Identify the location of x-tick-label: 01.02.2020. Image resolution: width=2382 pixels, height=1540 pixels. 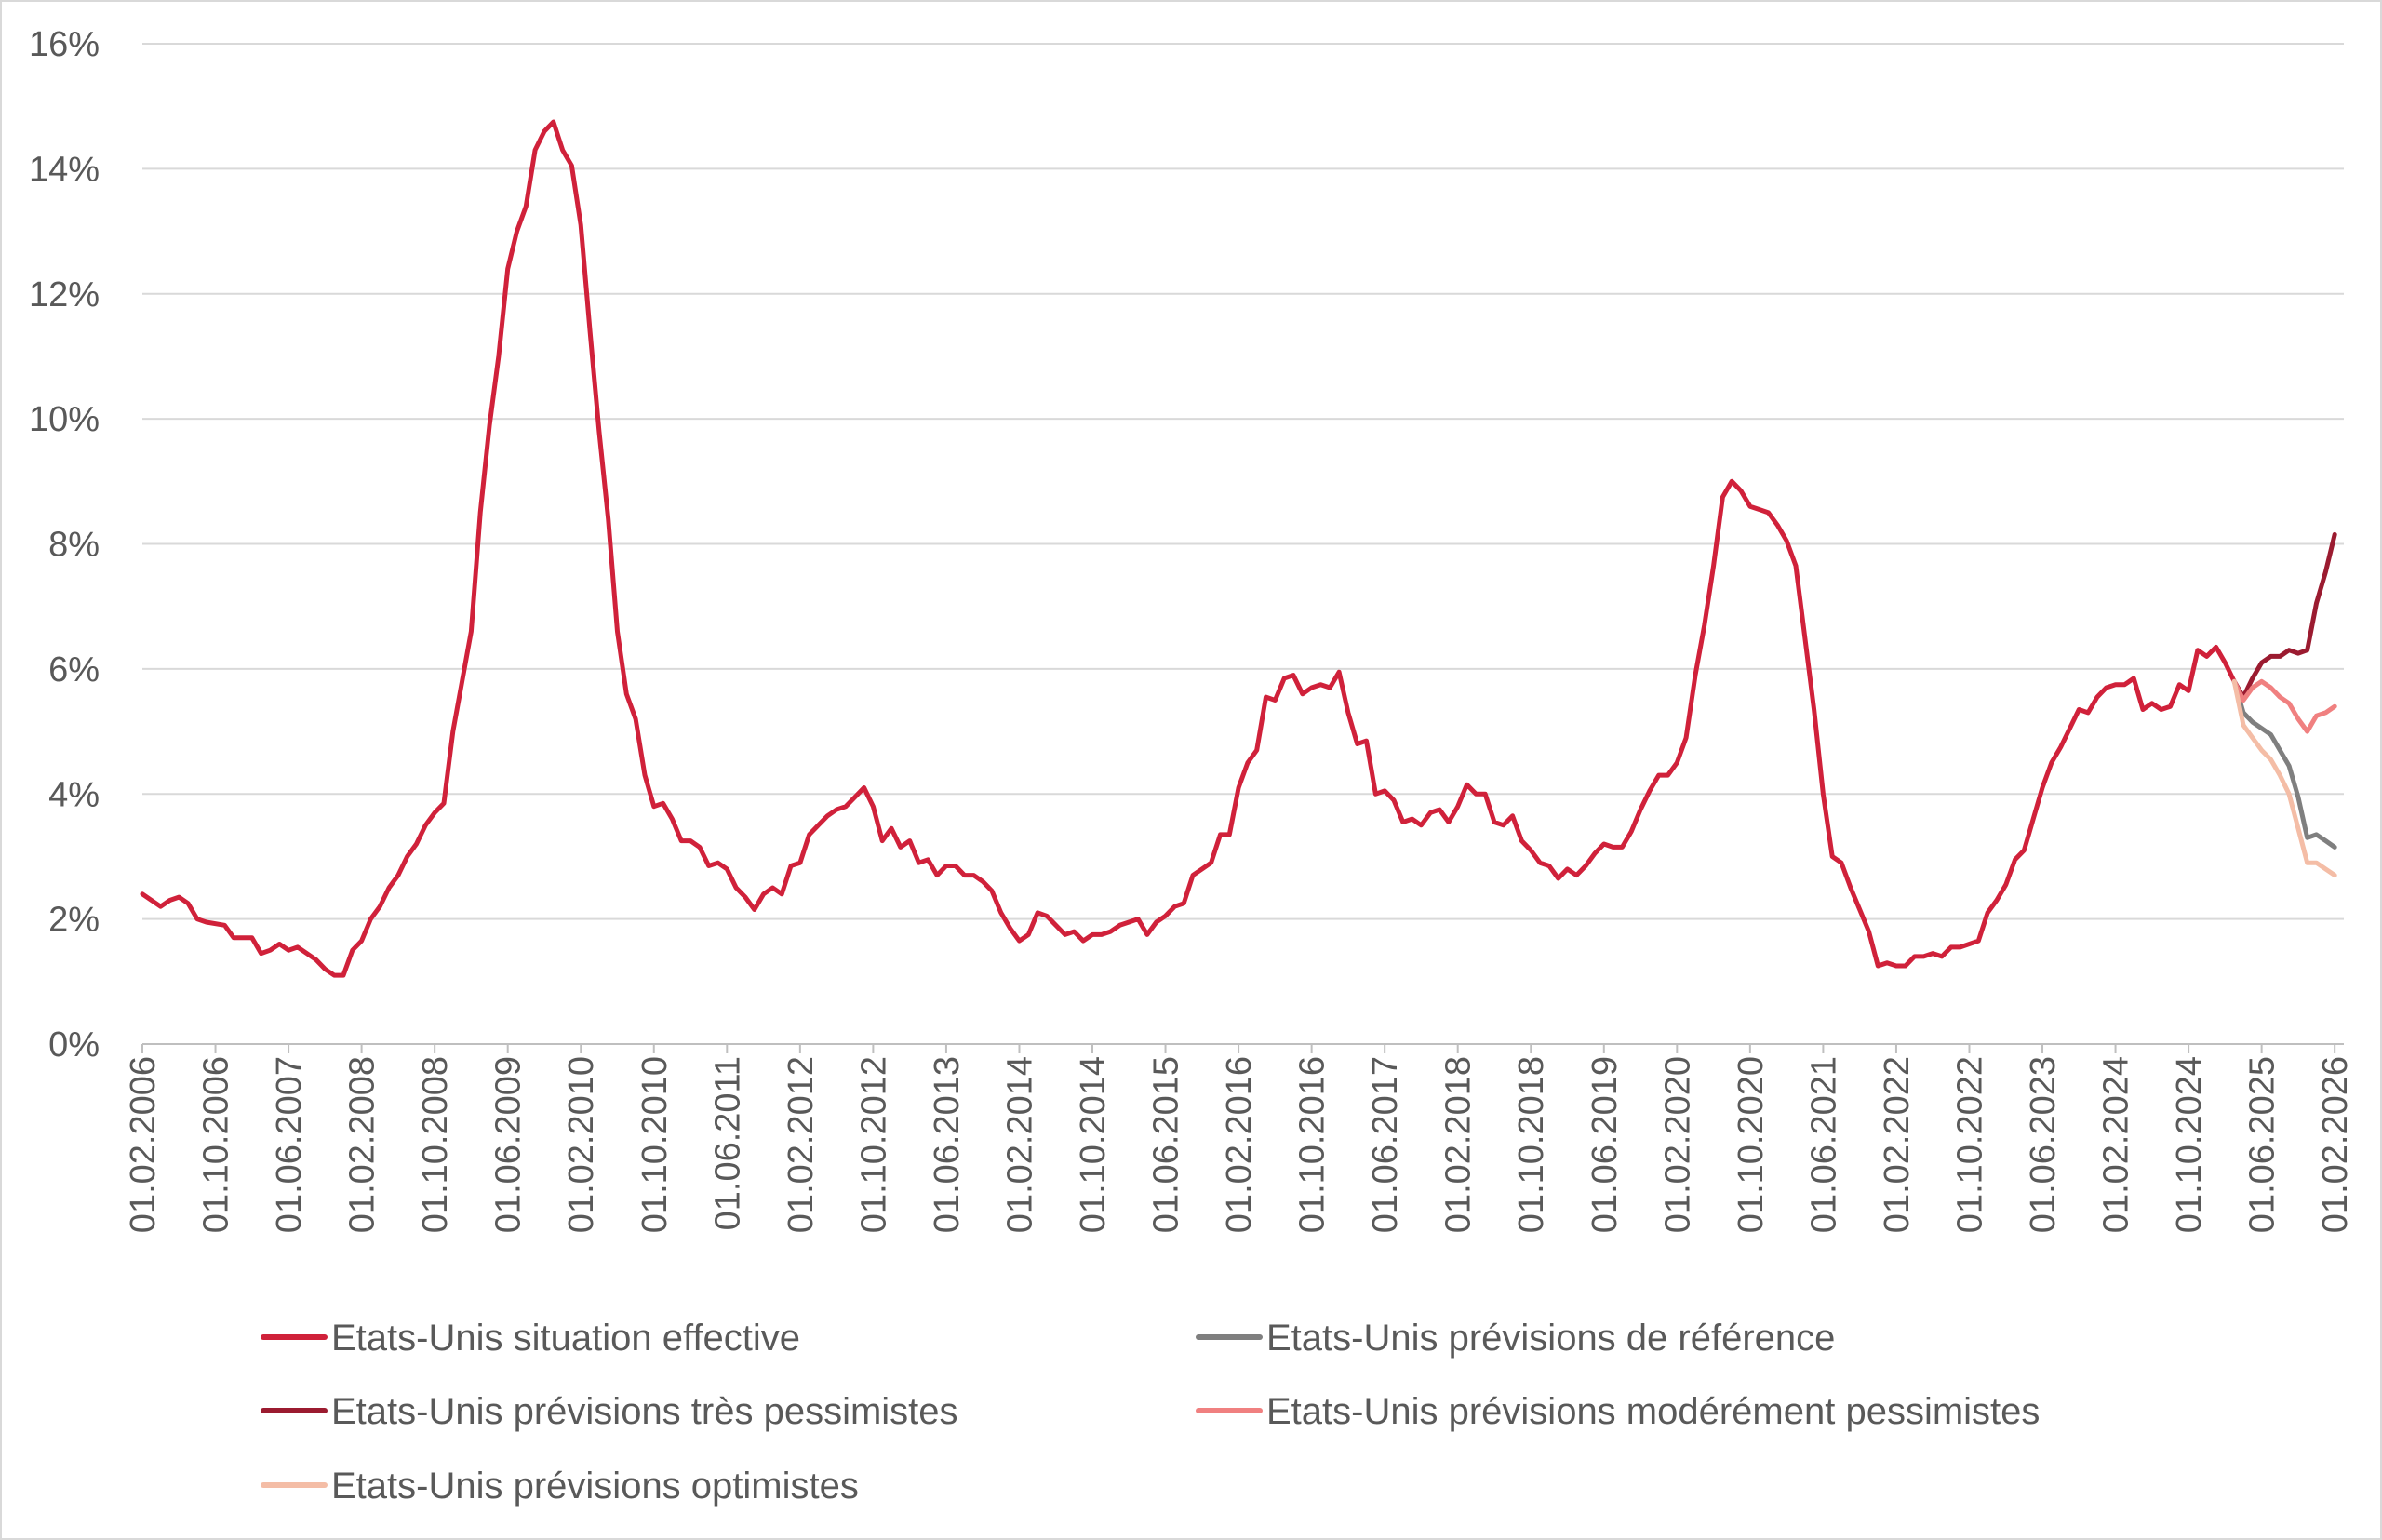
(1677, 1144).